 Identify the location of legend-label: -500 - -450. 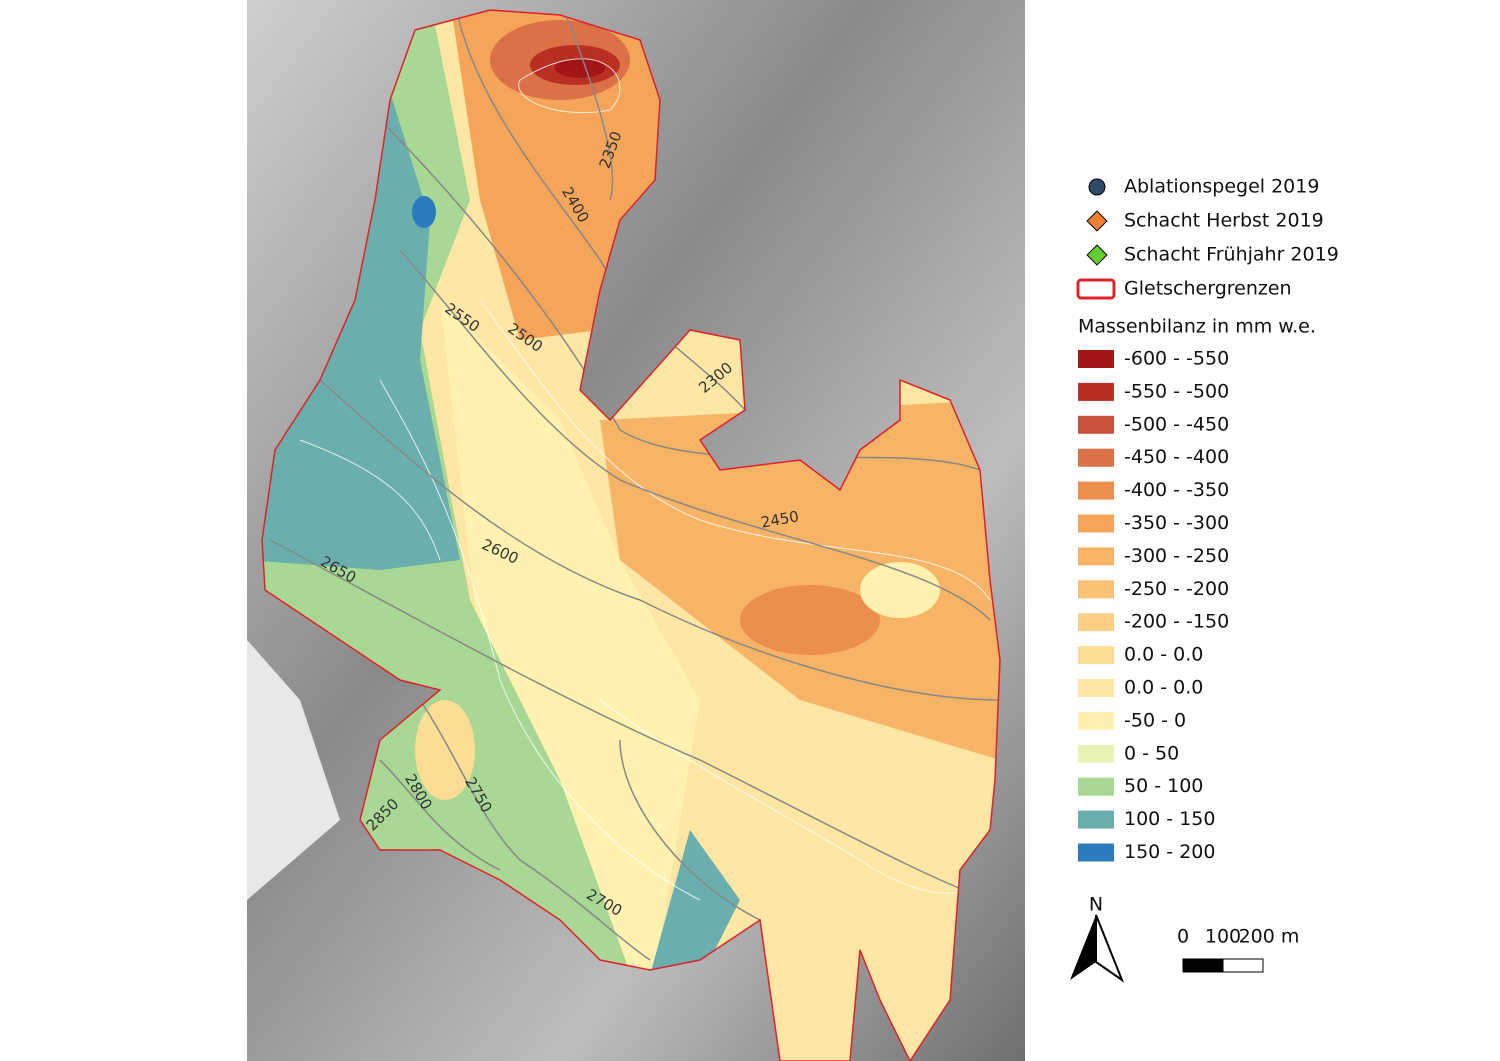
(1176, 424).